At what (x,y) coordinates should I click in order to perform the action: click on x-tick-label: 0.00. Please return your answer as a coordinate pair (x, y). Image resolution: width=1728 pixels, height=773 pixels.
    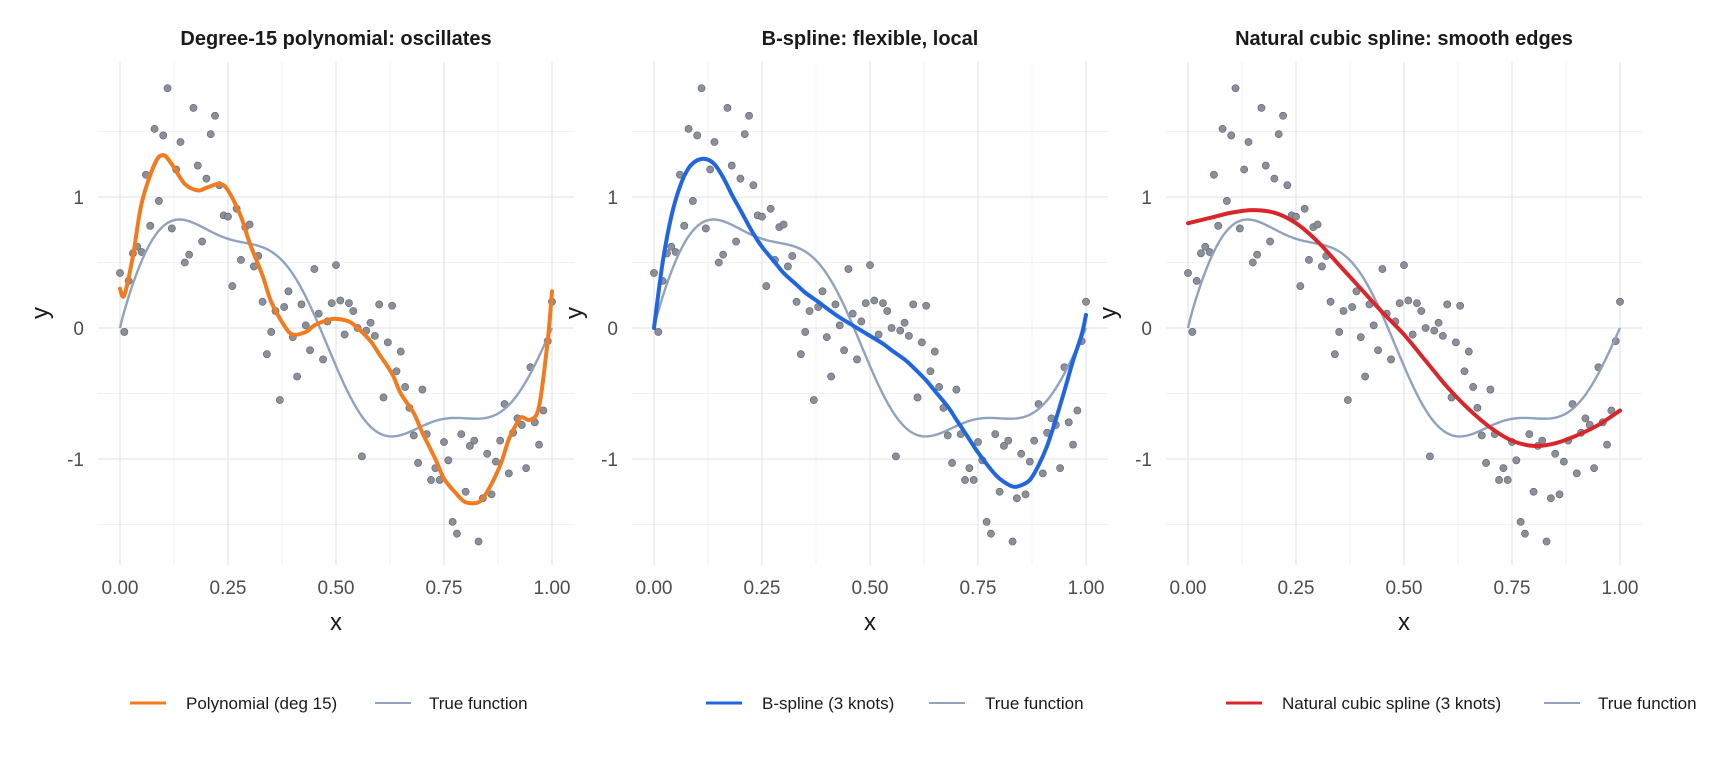
    Looking at the image, I should click on (1188, 588).